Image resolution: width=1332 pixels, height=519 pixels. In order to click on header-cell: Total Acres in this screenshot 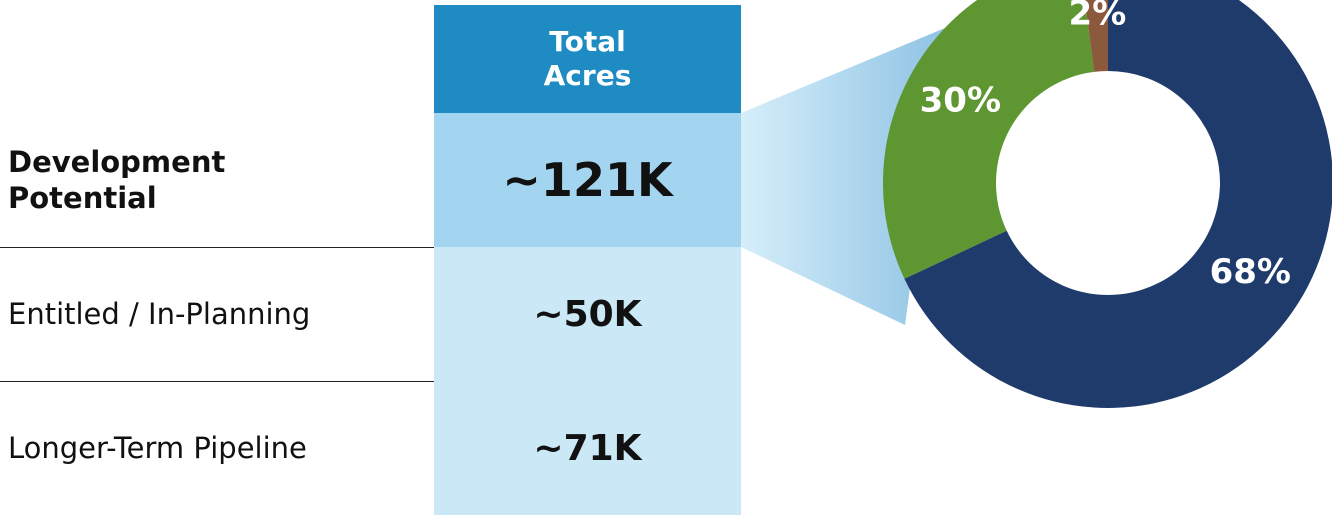, I will do `click(587, 59)`.